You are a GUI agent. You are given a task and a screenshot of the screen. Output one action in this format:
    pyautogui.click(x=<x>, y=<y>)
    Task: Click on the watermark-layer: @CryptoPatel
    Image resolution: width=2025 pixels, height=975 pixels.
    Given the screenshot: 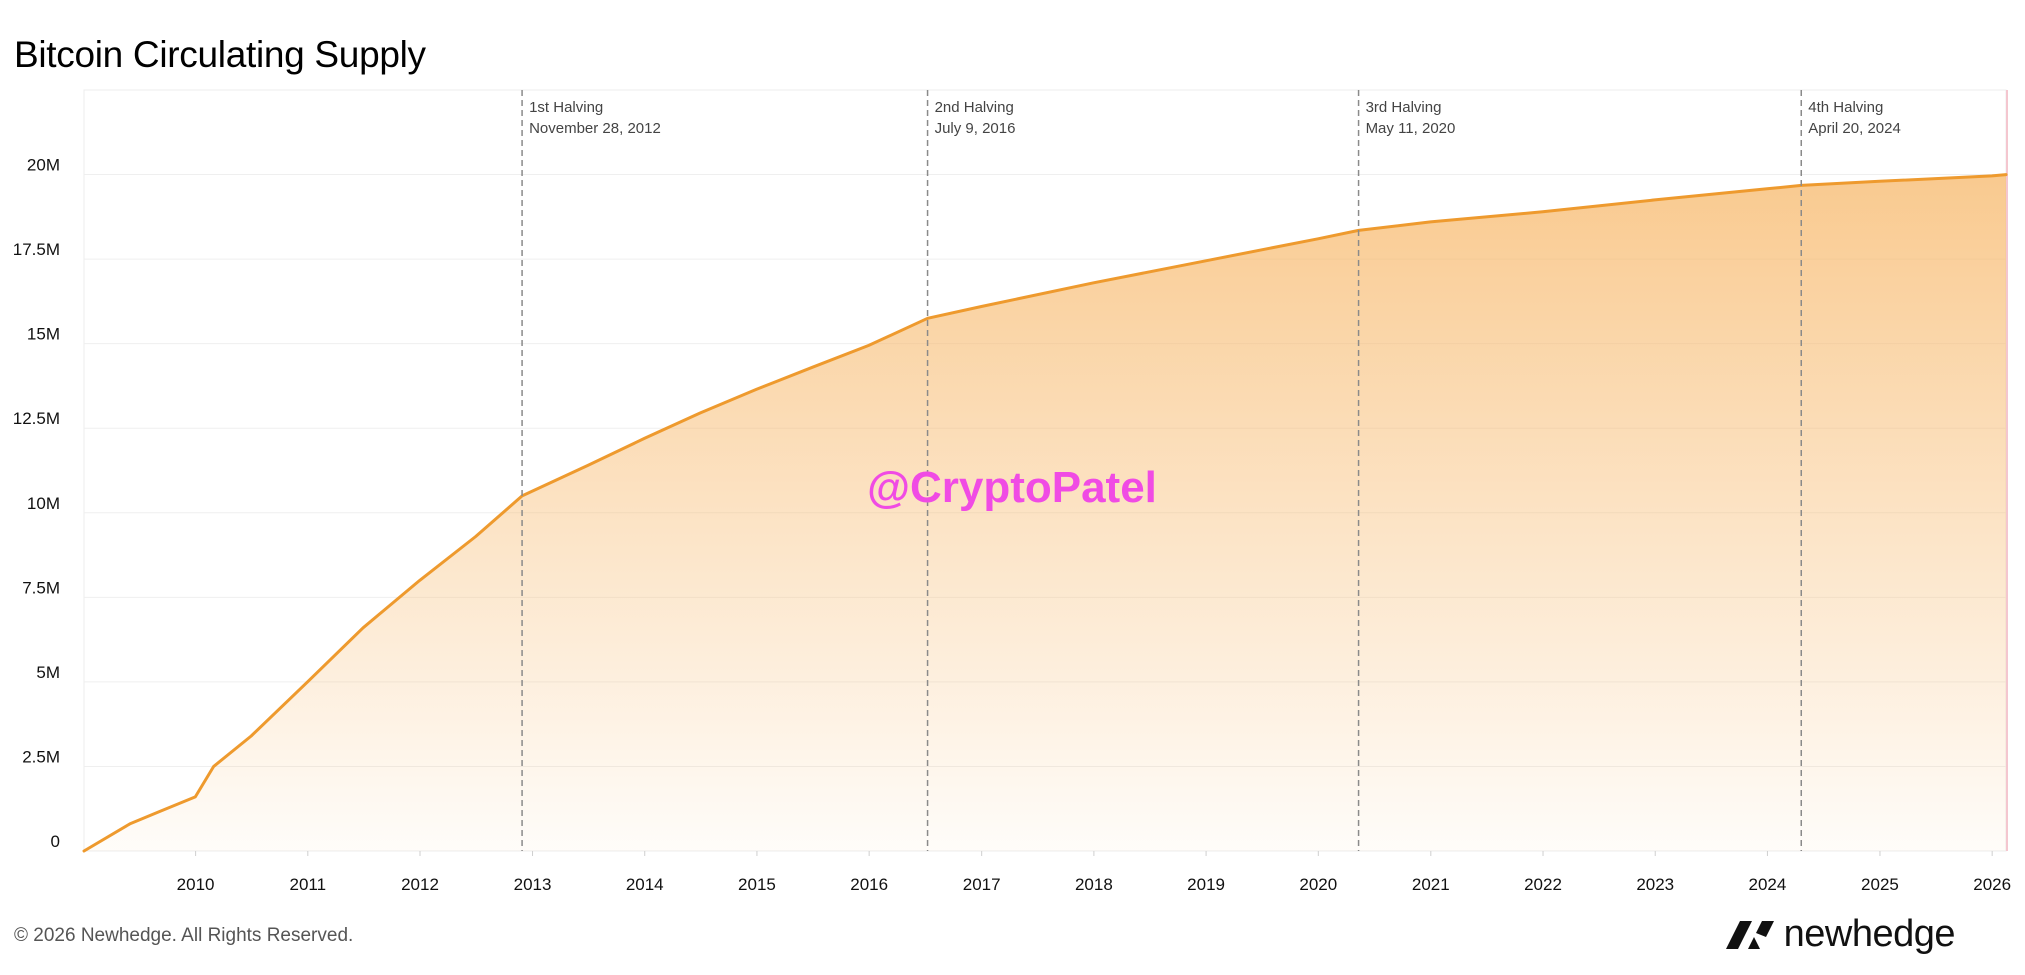 What is the action you would take?
    pyautogui.click(x=1012, y=487)
    